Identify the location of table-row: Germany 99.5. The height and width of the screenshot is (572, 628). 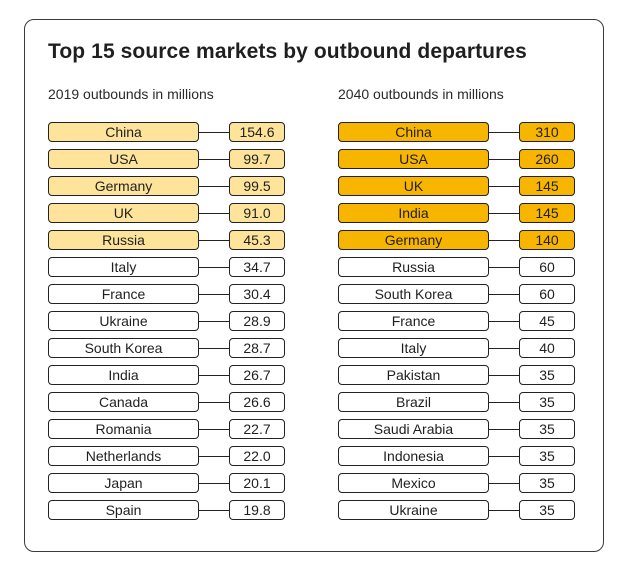
(166, 186).